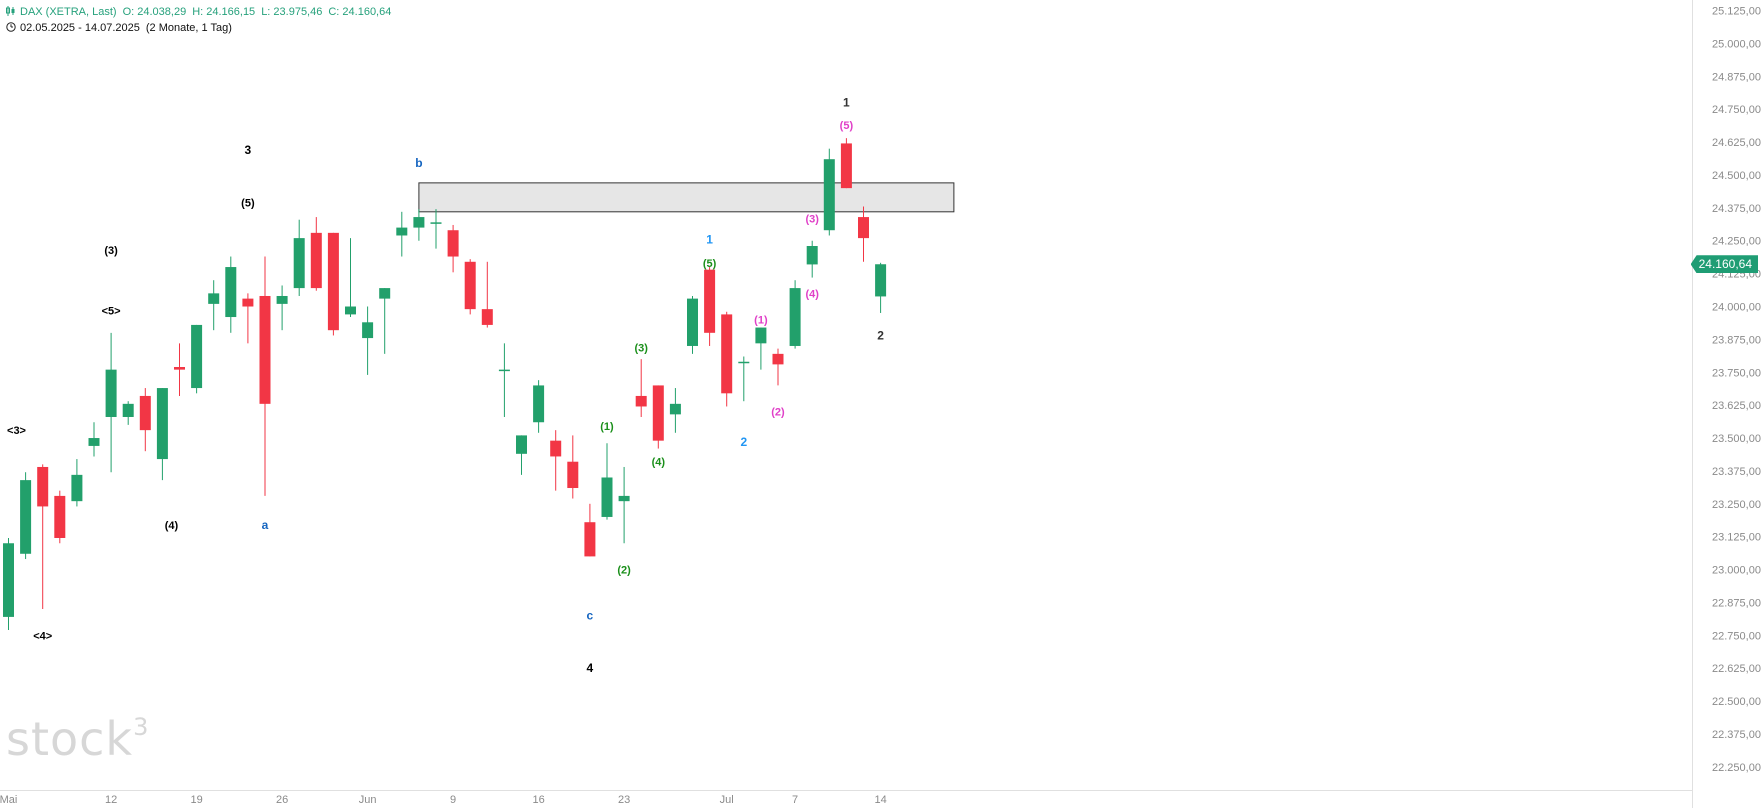  Describe the element at coordinates (111, 800) in the screenshot. I see `time-tick-label: 12` at that location.